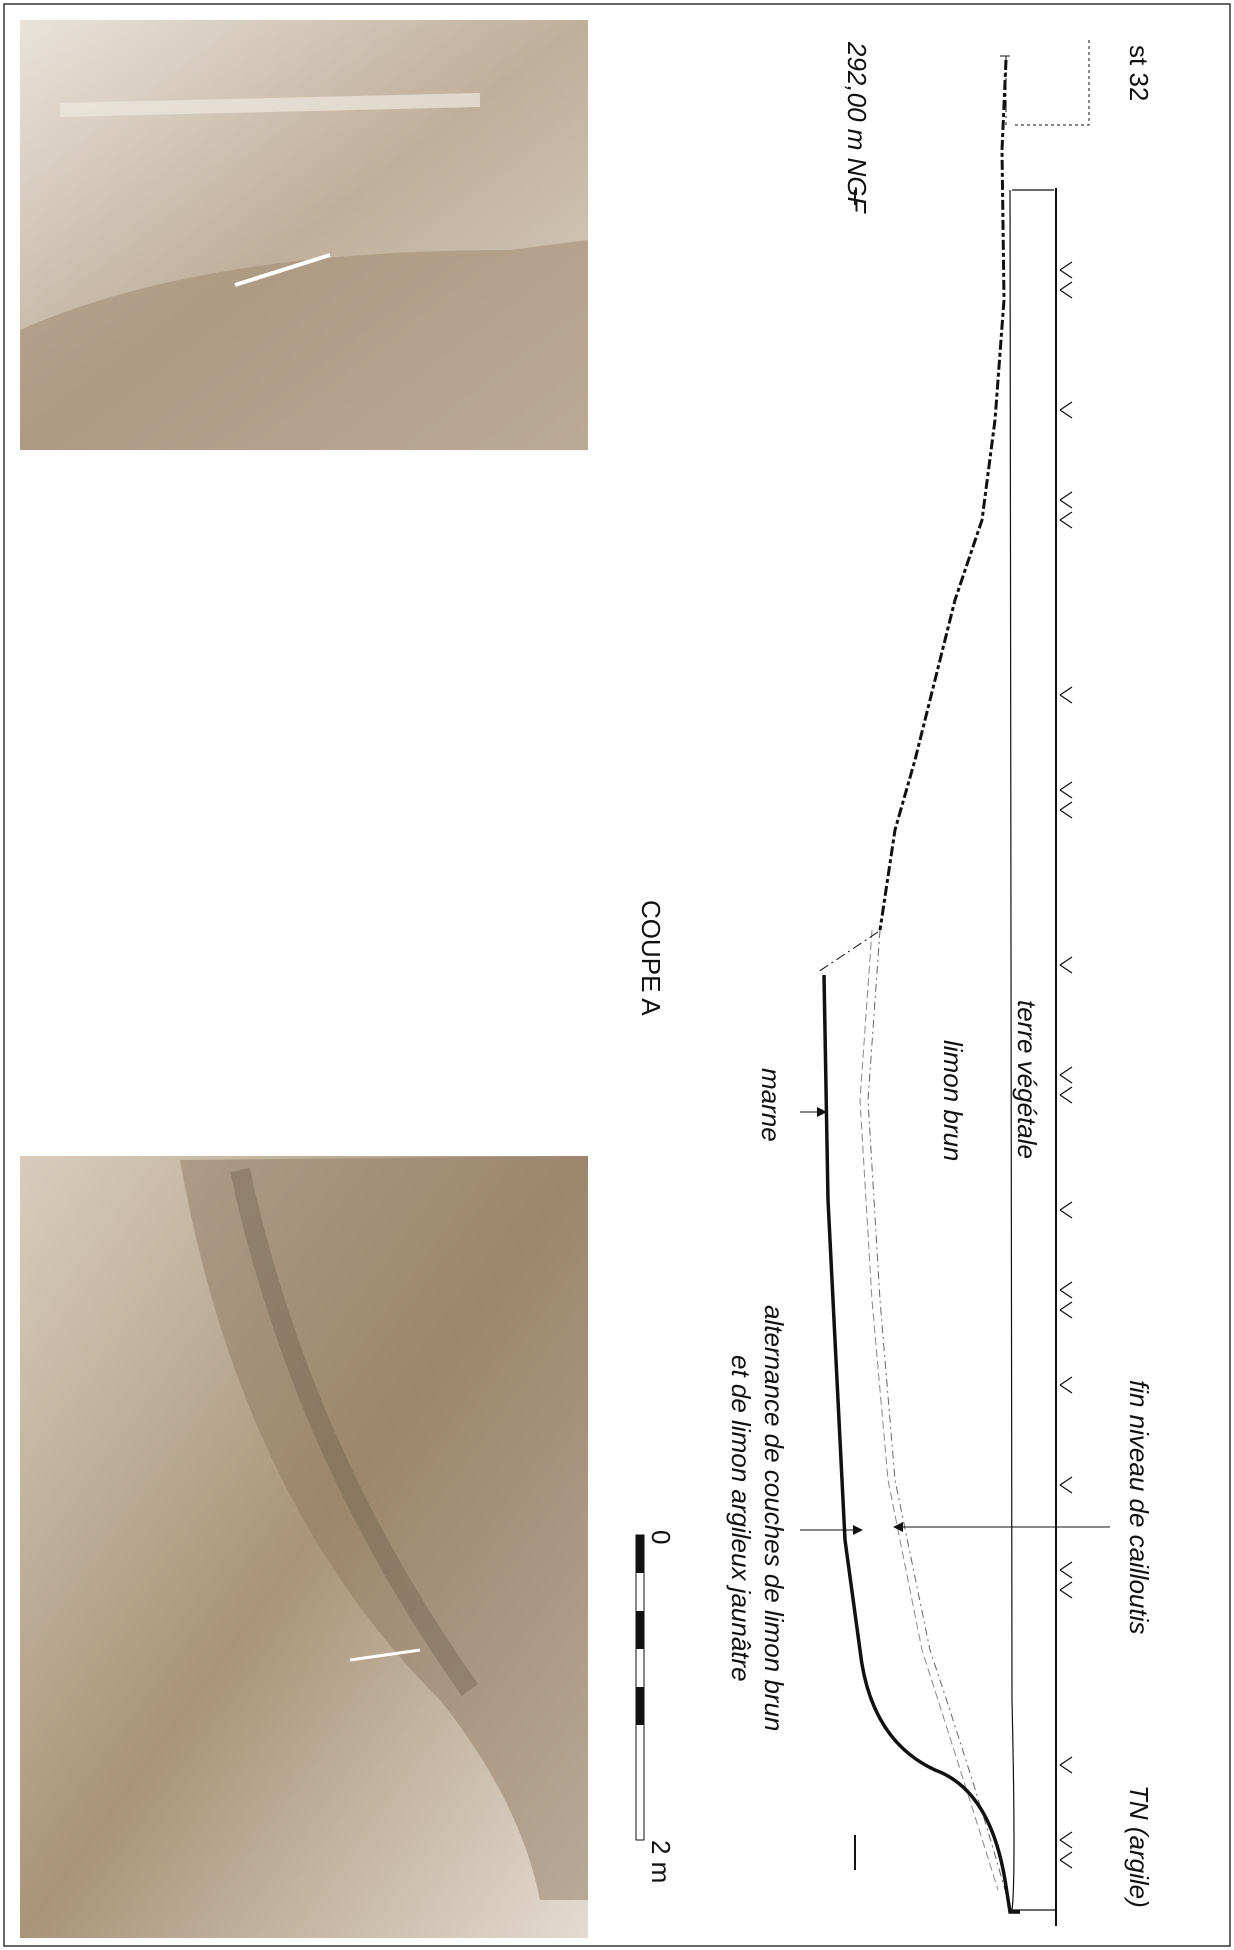 The image size is (1234, 1950). What do you see at coordinates (1139, 1507) in the screenshot?
I see `annotation: fin niveau de cailloutis` at bounding box center [1139, 1507].